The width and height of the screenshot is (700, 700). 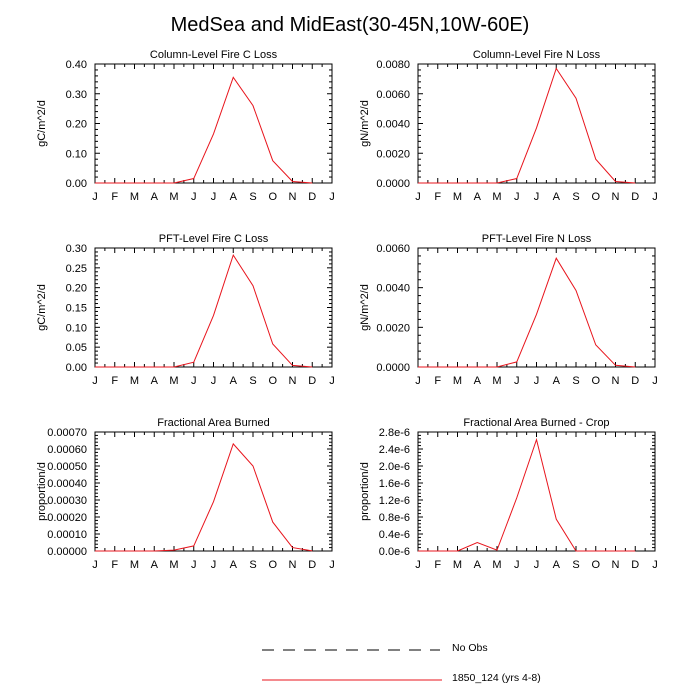 I want to click on y-tick-label: 1.6e-6, so click(x=394, y=484).